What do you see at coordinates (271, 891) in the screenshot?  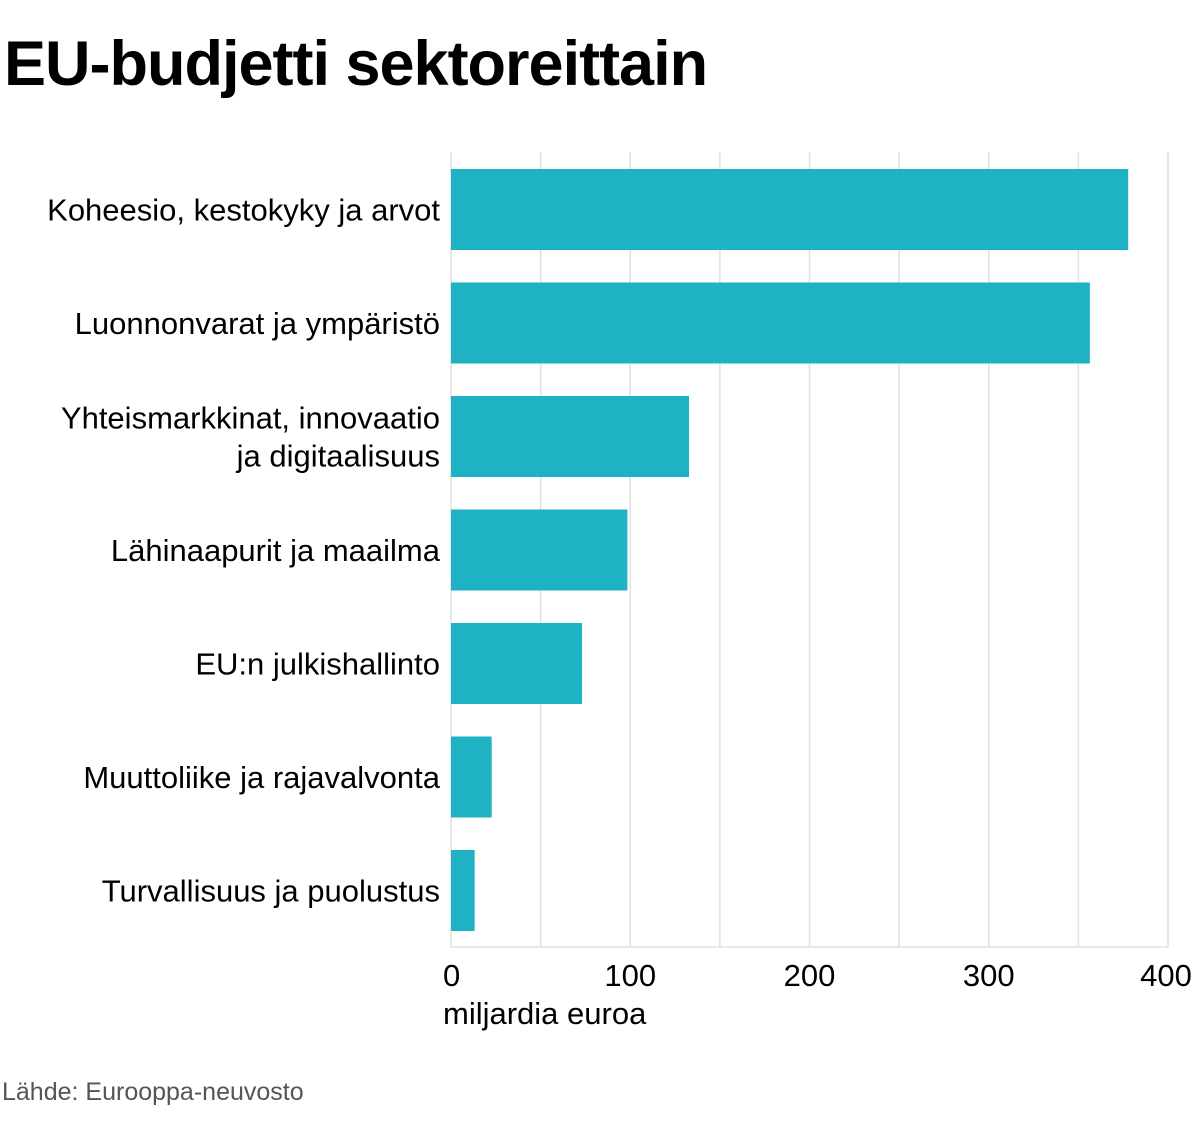 I see `category-label: Turvallisuus ja puolustus` at bounding box center [271, 891].